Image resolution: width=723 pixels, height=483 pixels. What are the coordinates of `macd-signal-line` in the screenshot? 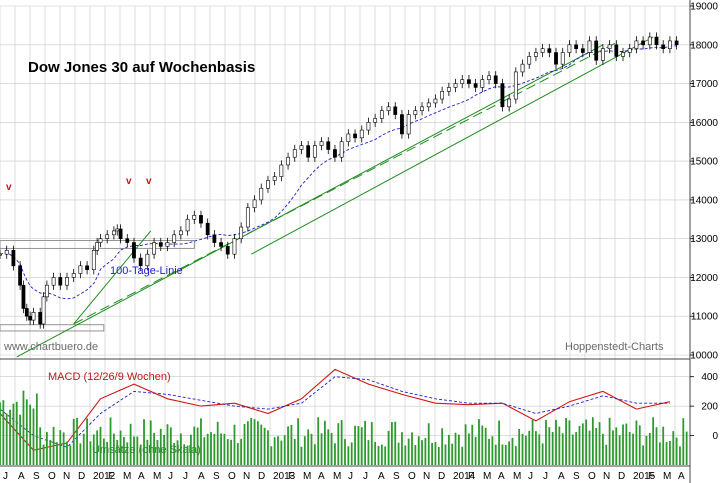 It's located at (335, 412).